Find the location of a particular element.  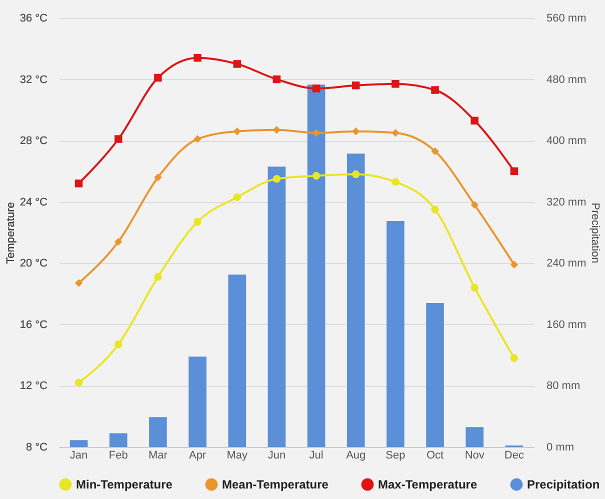

x-tick-label: Feb is located at coordinates (118, 456).